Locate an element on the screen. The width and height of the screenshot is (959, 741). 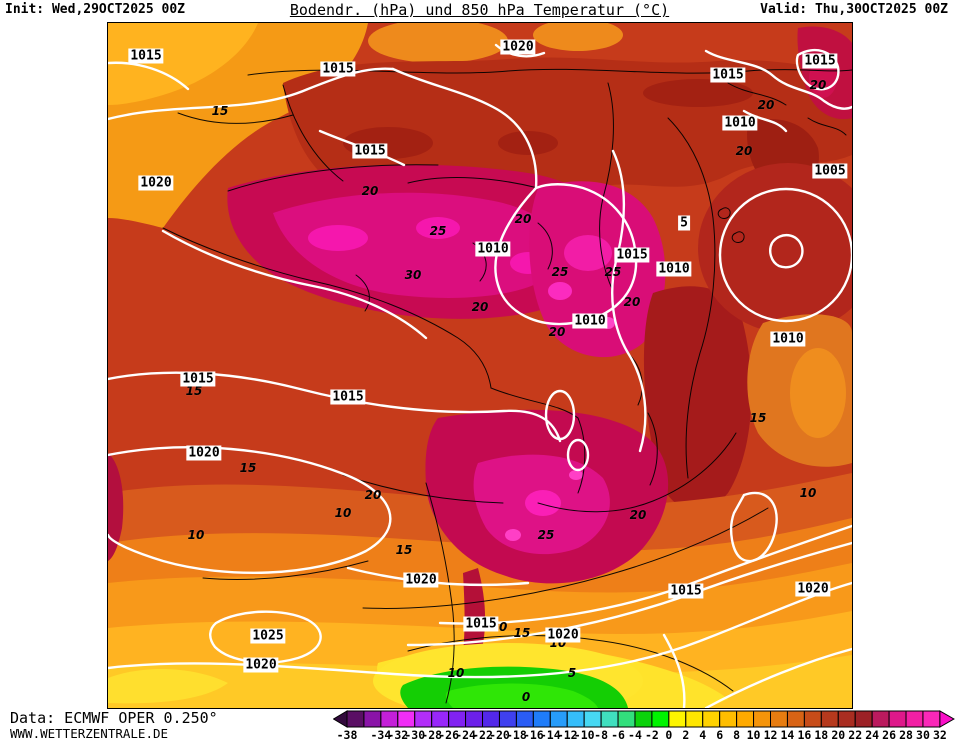
isotherm-value-label: 0 is located at coordinates (526, 697).